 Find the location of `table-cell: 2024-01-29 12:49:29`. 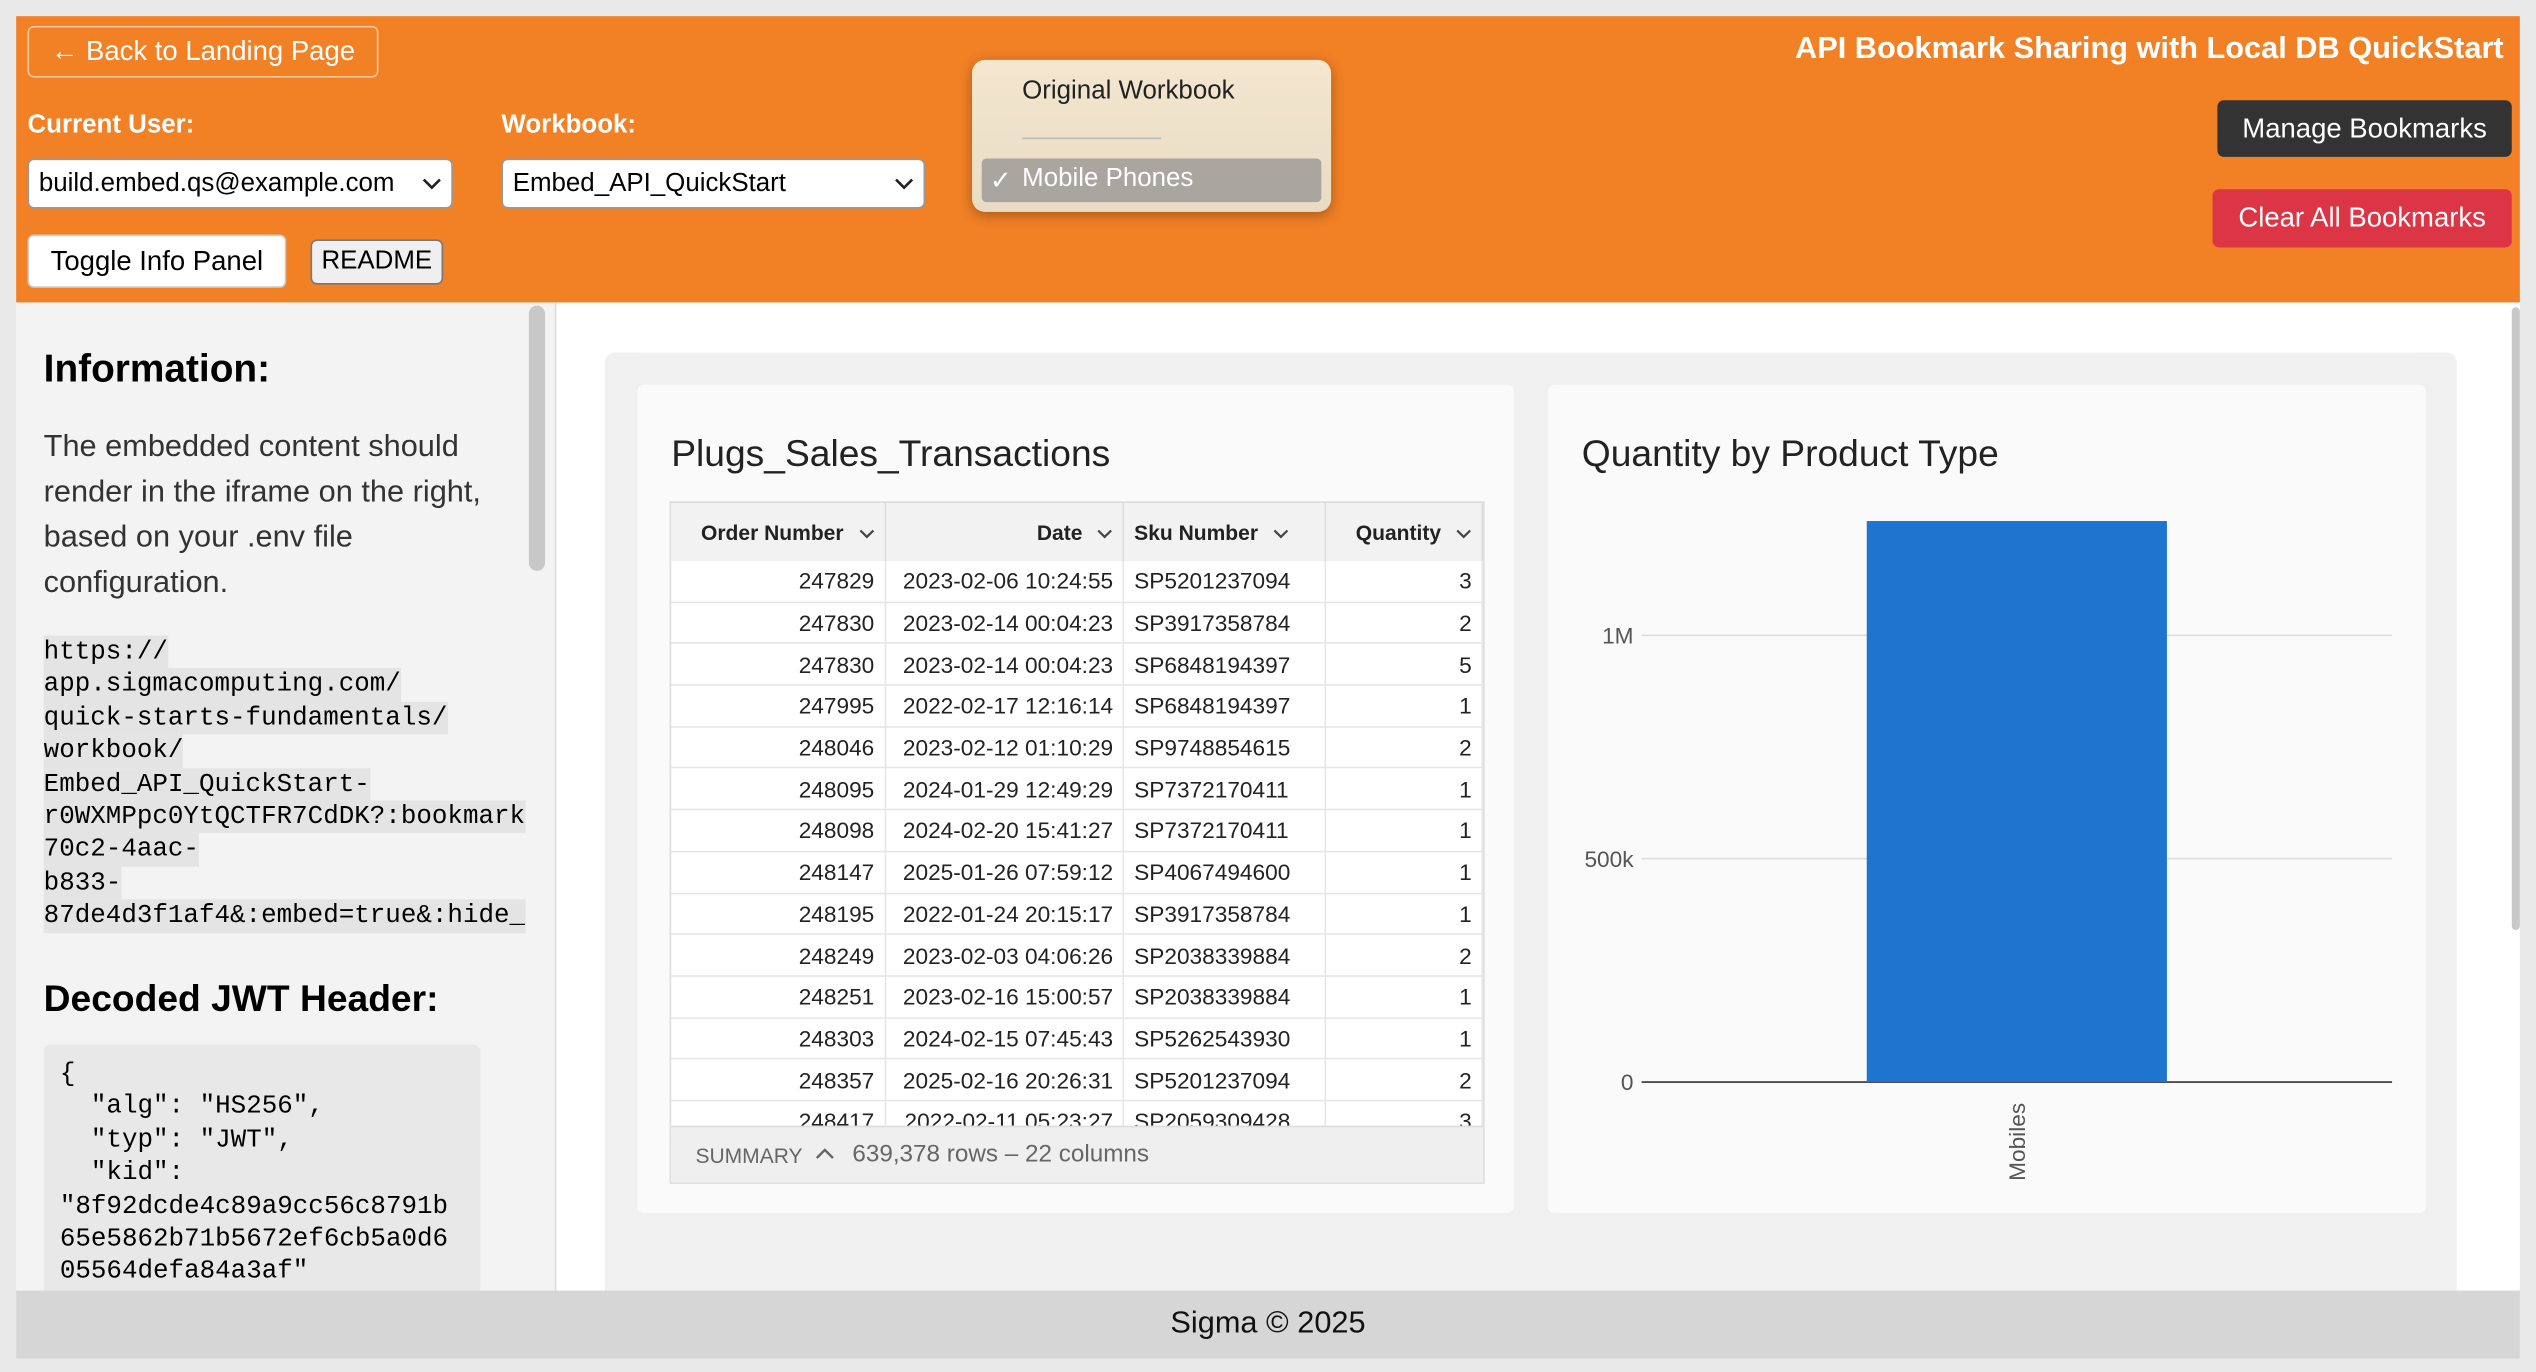

table-cell: 2024-01-29 12:49:29 is located at coordinates (1004, 789).